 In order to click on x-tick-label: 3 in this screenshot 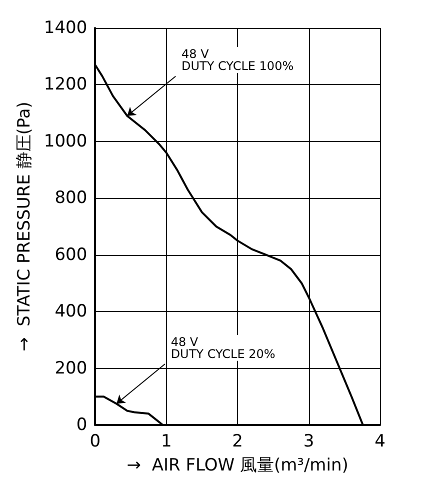, I will do `click(308, 442)`.